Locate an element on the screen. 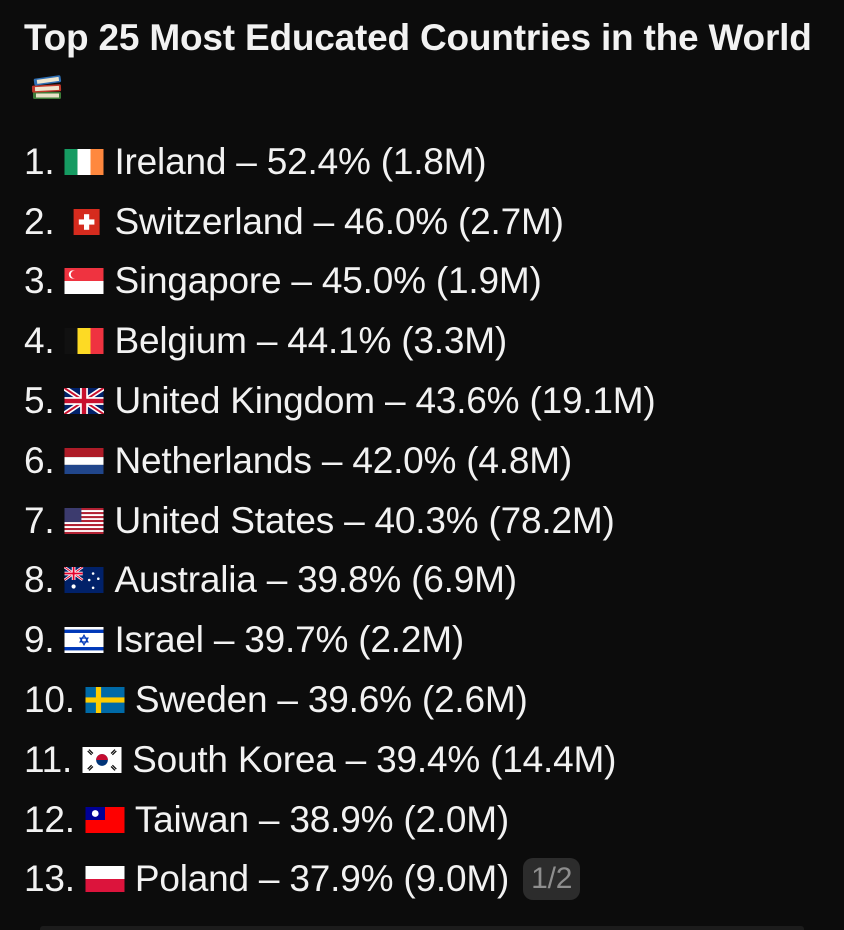 This screenshot has width=844, height=930. list-item: 11. South Korea – 39.4% (14.4M) is located at coordinates (424, 760).